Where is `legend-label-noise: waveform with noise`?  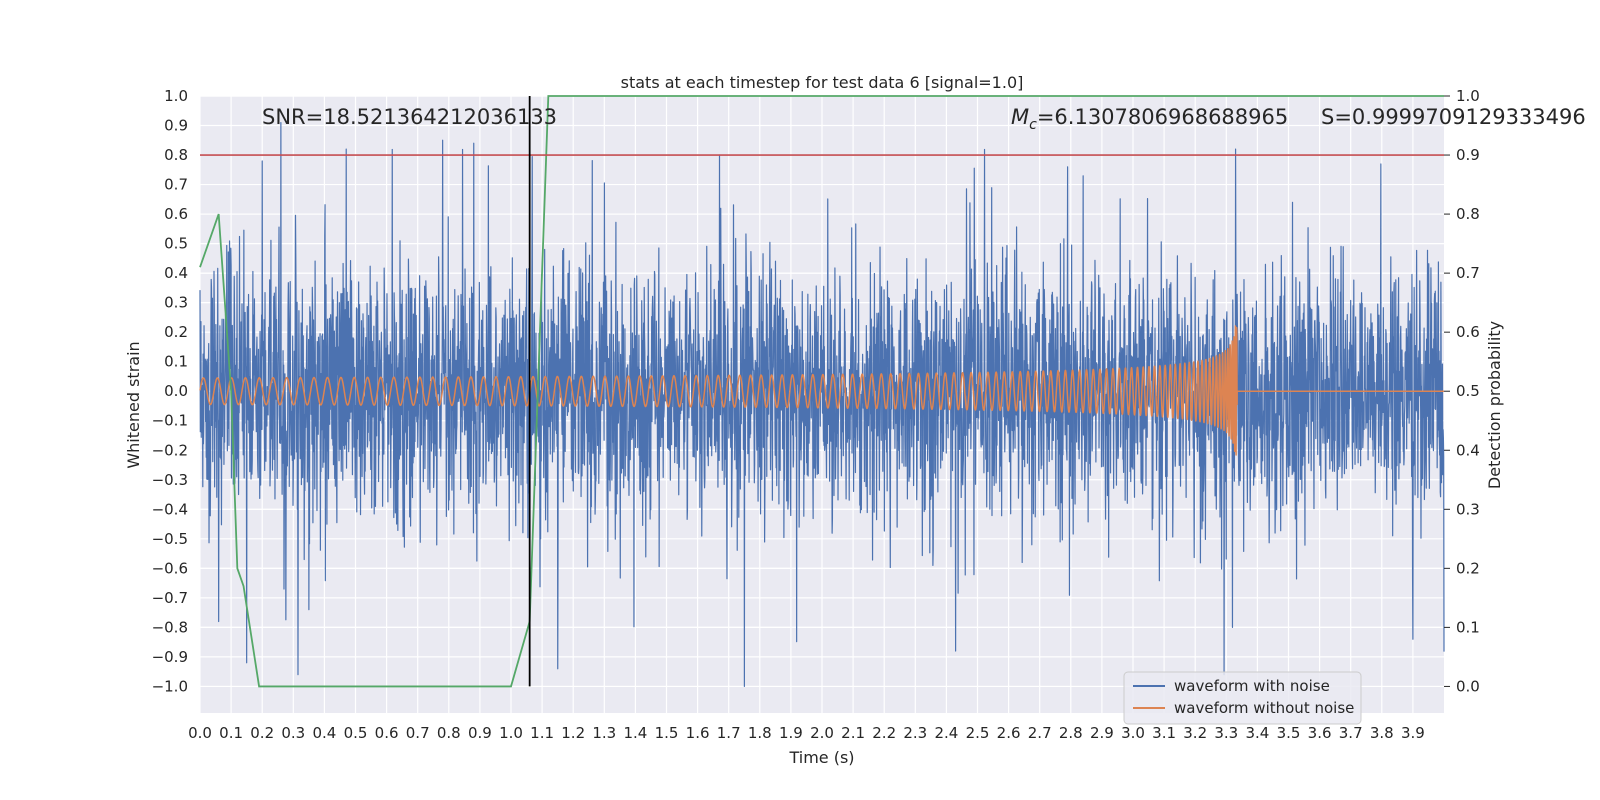 legend-label-noise: waveform with noise is located at coordinates (1252, 686).